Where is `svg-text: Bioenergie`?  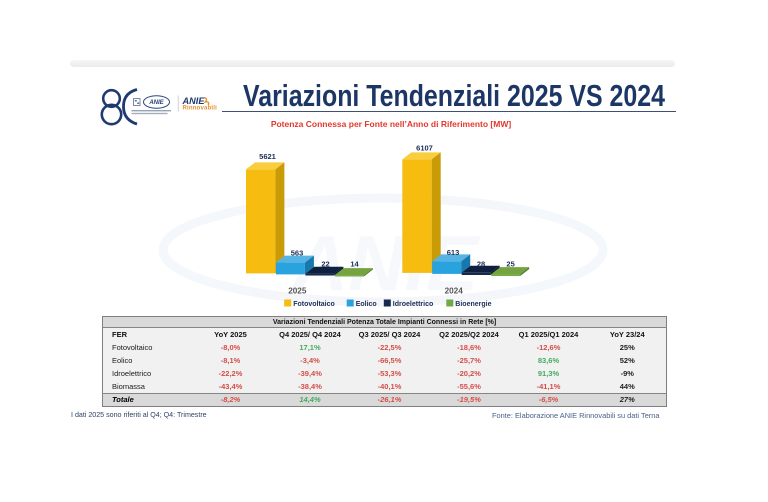 svg-text: Bioenergie is located at coordinates (473, 304).